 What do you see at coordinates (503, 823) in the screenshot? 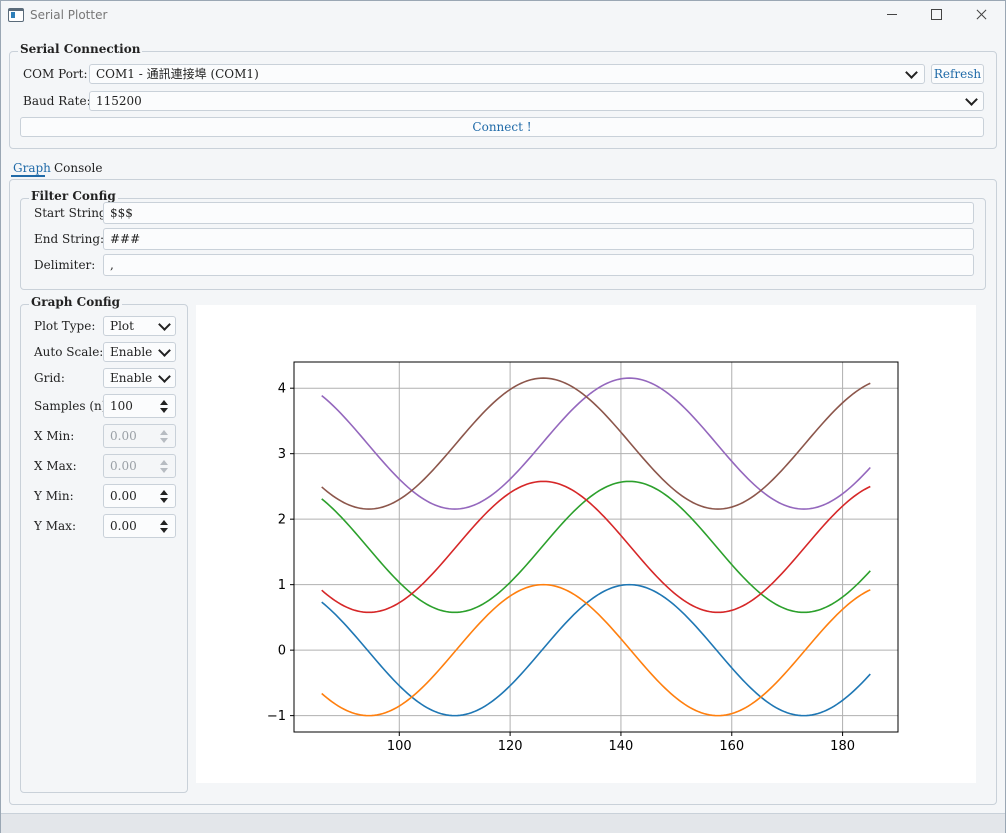
I see `status-bar` at bounding box center [503, 823].